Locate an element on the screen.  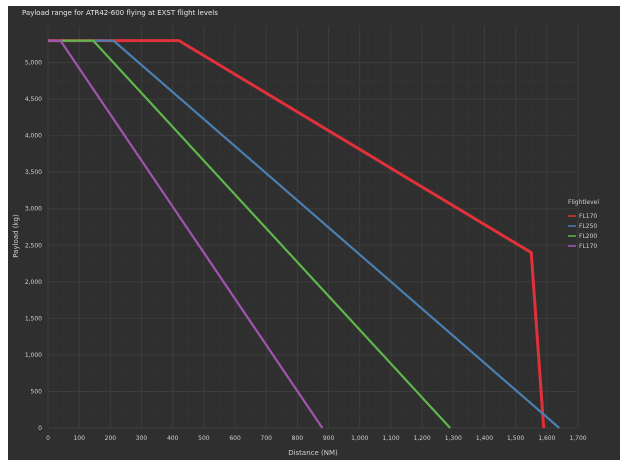
x-tick-label: 1,300 is located at coordinates (453, 438).